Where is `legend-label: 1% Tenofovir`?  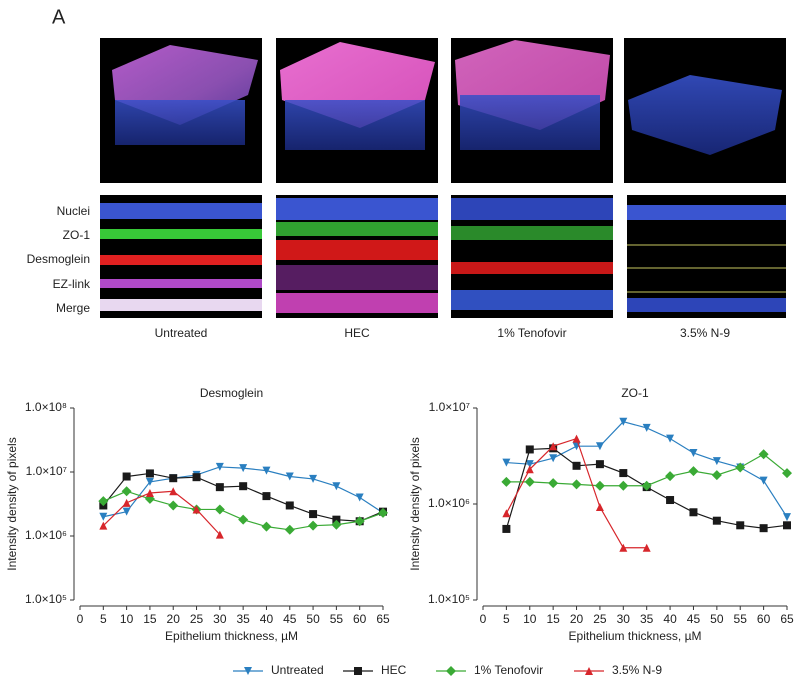 legend-label: 1% Tenofovir is located at coordinates (508, 670).